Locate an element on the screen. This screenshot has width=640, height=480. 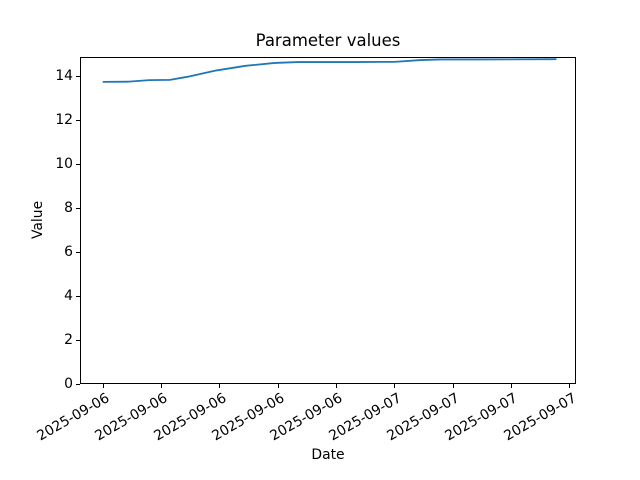
x-axis-label: Date is located at coordinates (328, 455).